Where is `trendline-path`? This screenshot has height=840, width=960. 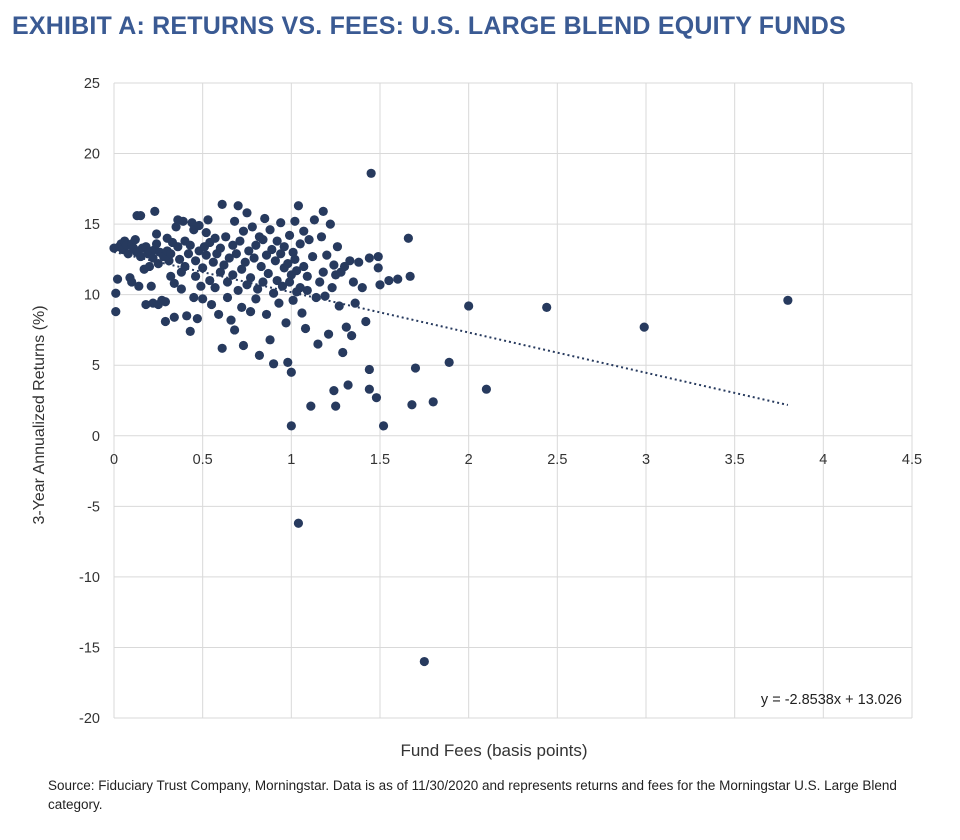 trendline-path is located at coordinates (451, 328).